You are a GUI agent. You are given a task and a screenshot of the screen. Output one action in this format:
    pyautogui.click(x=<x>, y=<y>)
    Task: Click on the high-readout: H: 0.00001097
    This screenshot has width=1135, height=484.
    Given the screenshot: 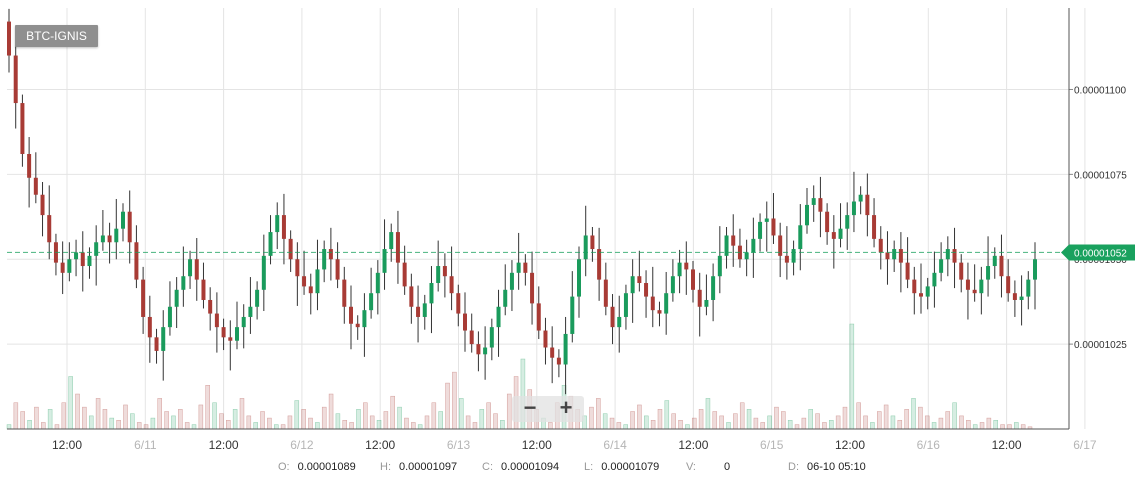 What is the action you would take?
    pyautogui.click(x=419, y=467)
    